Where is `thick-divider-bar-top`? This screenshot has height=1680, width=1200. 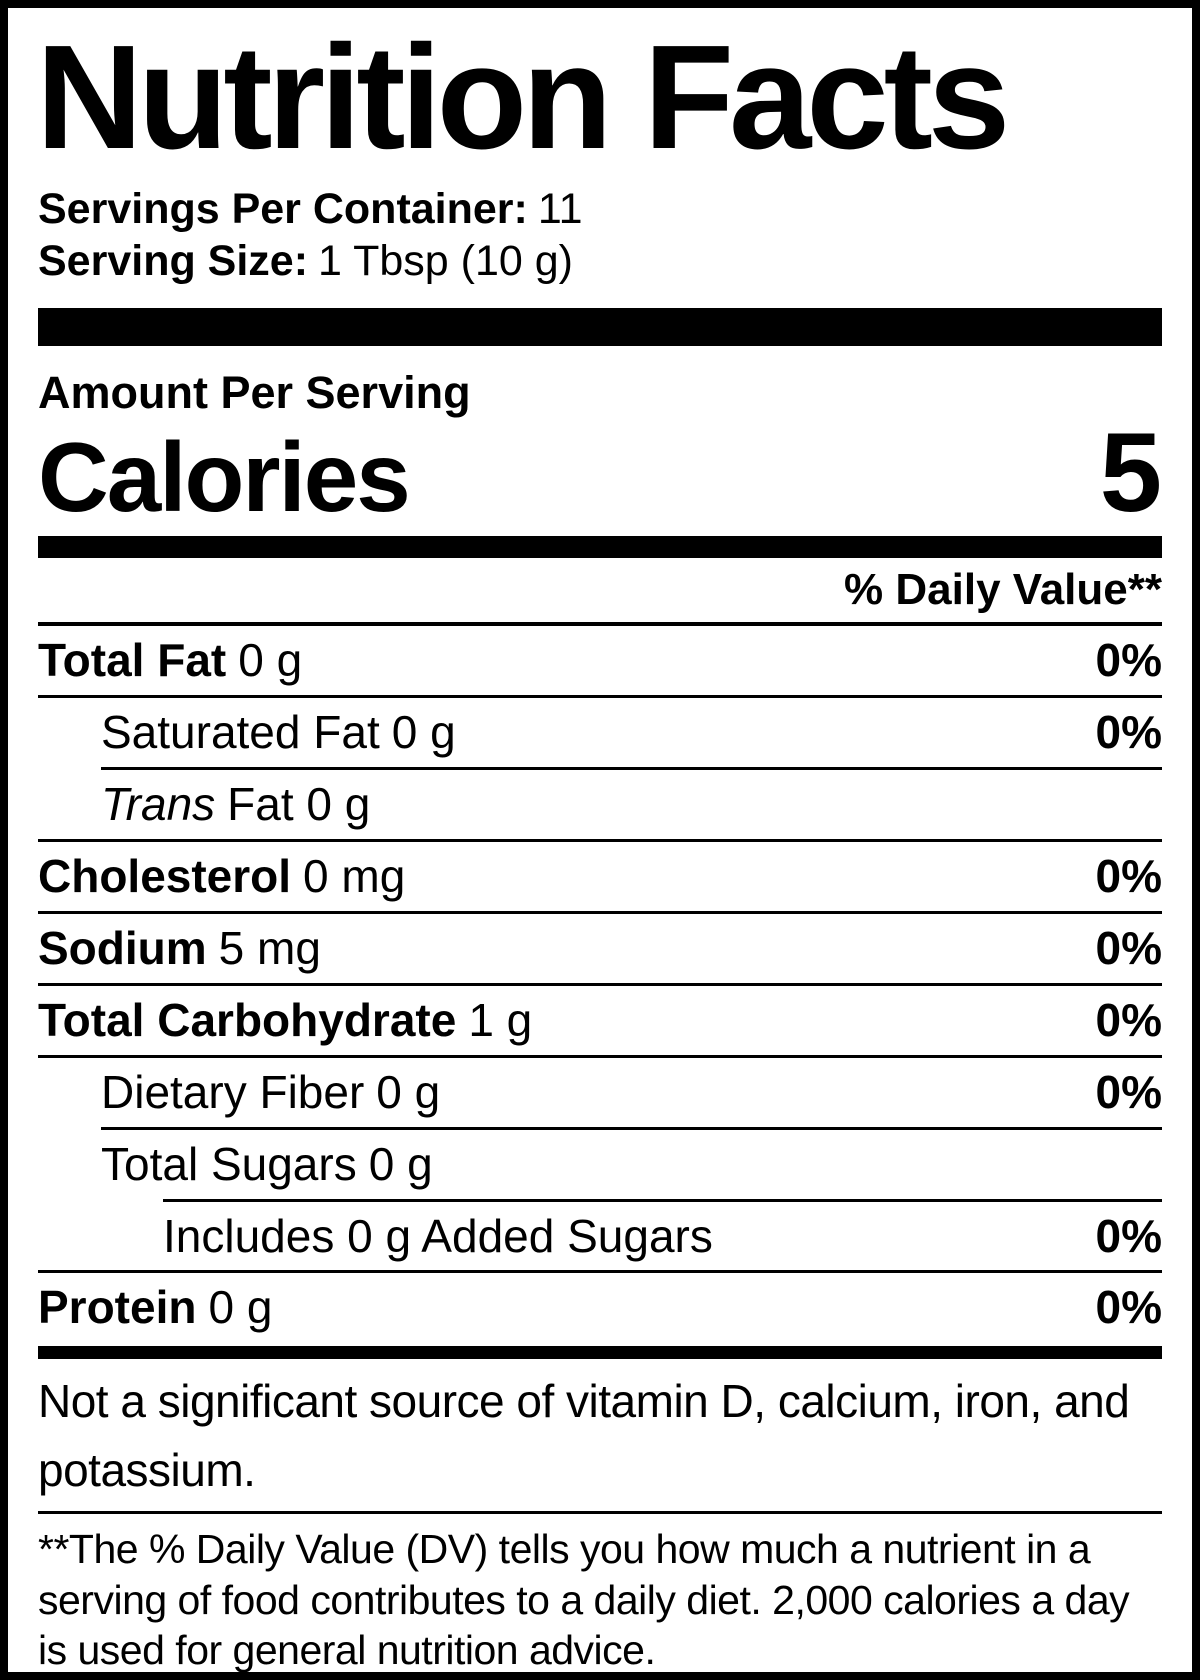 thick-divider-bar-top is located at coordinates (600, 326).